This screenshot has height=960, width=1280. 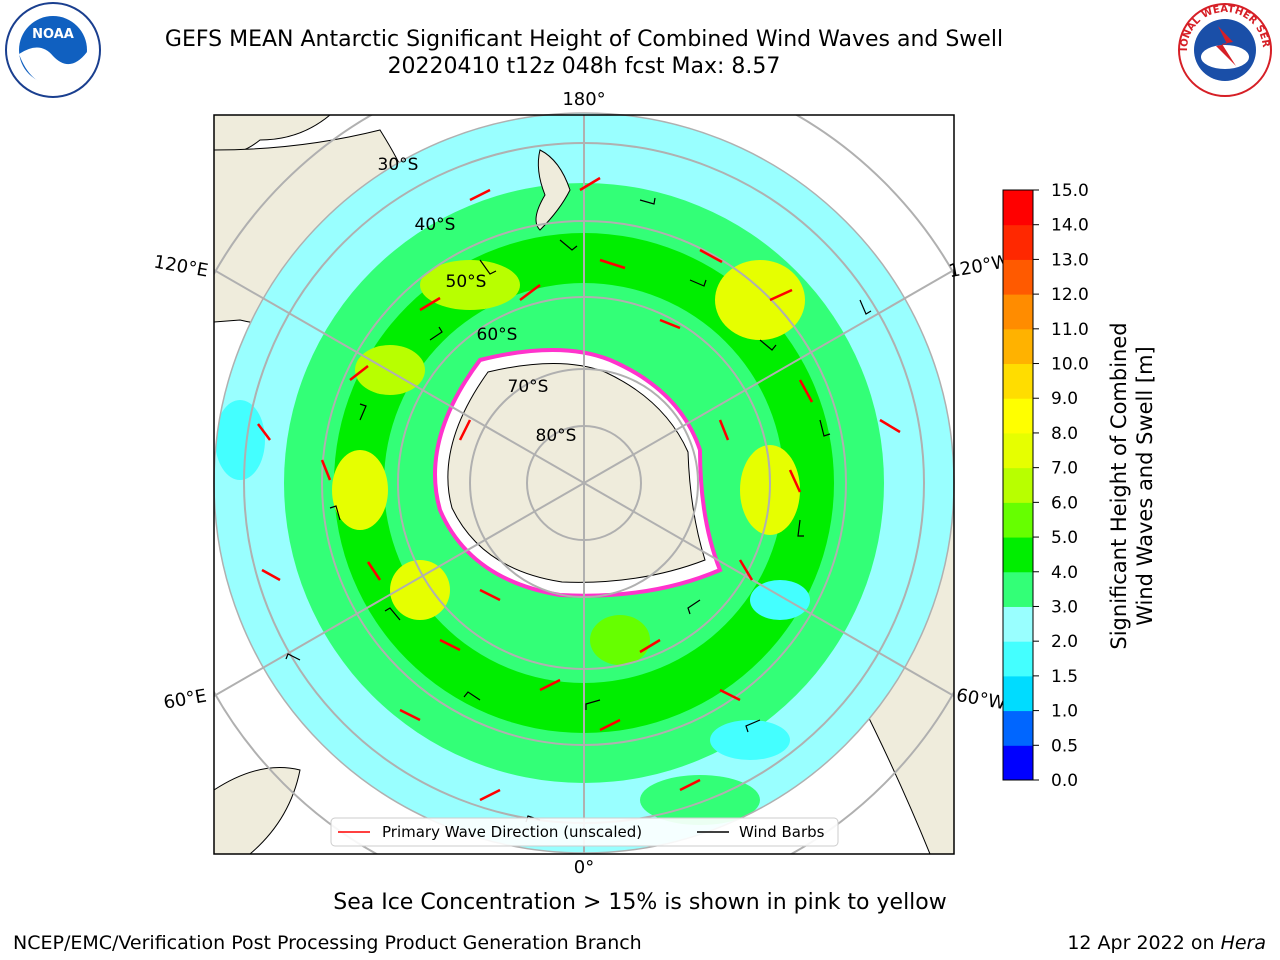 What do you see at coordinates (181, 266) in the screenshot?
I see `lon-label-120e: 120°E` at bounding box center [181, 266].